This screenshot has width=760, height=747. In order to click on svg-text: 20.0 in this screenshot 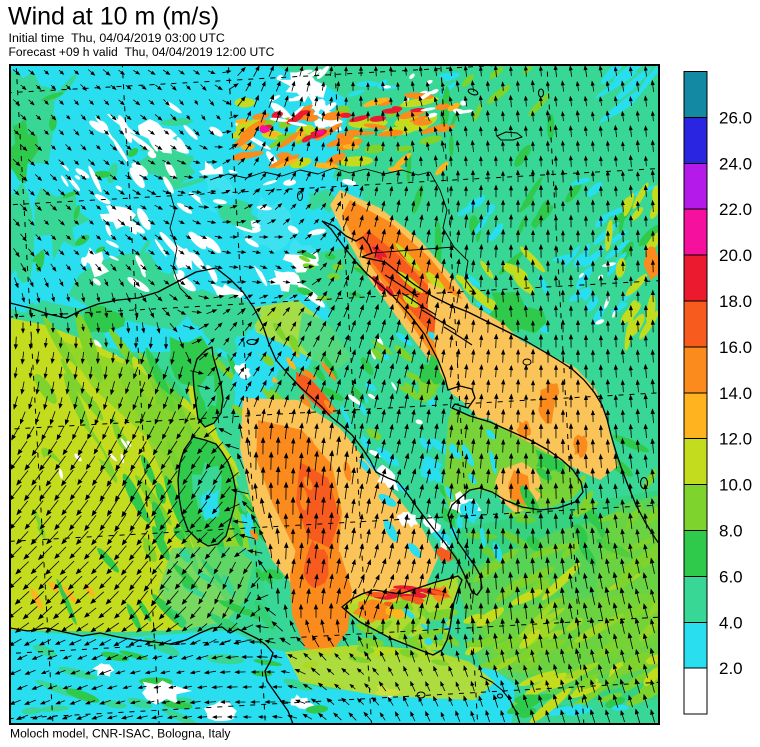, I will do `click(735, 255)`.